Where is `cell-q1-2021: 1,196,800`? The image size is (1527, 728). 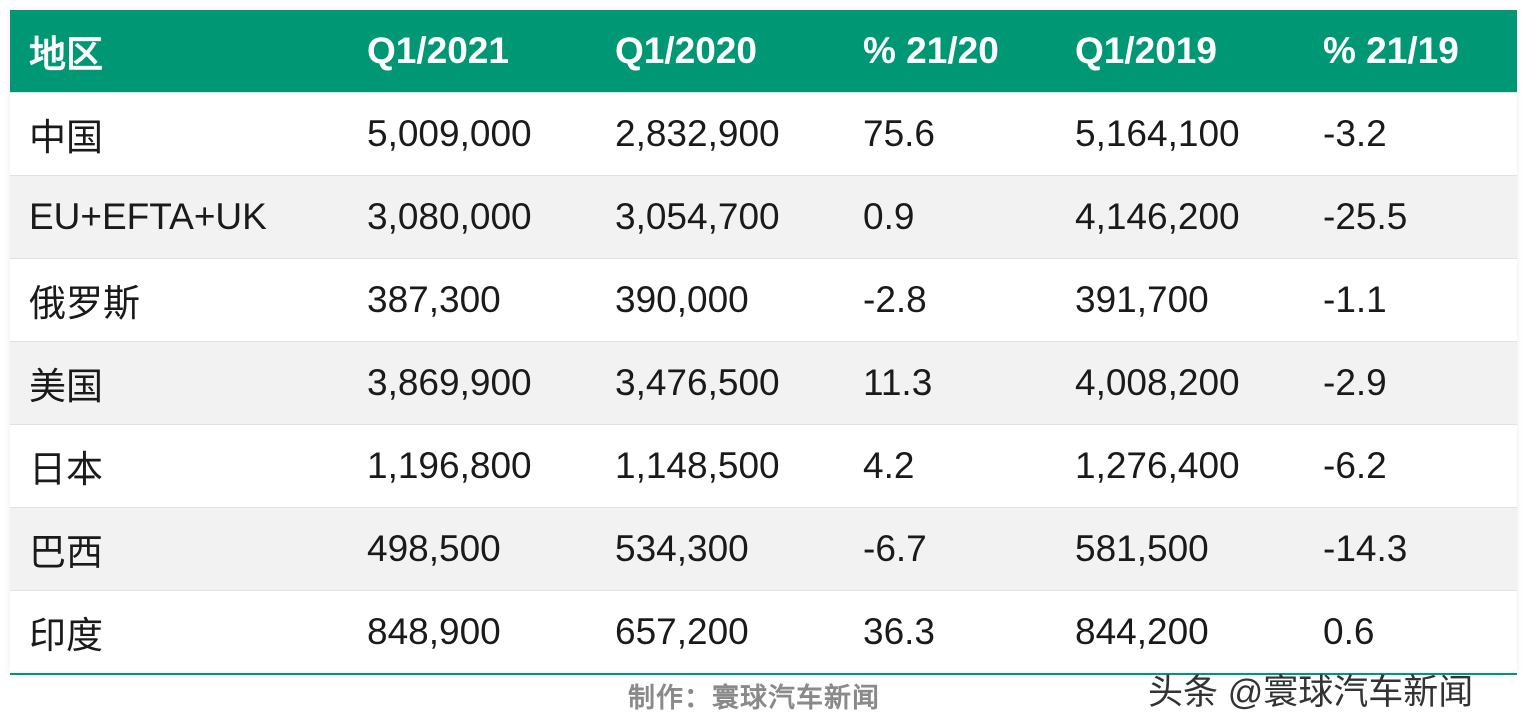 cell-q1-2021: 1,196,800 is located at coordinates (491, 466).